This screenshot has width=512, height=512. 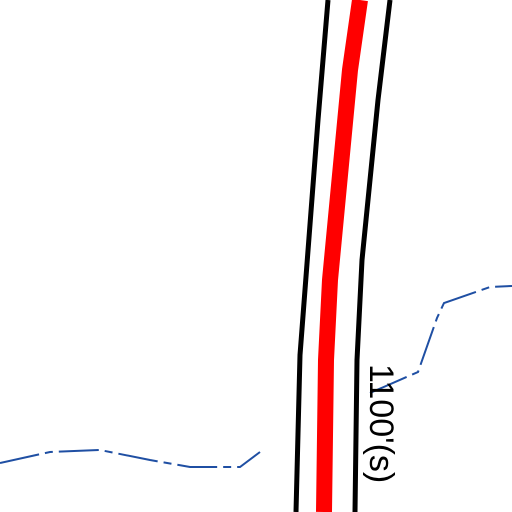 What do you see at coordinates (381, 423) in the screenshot?
I see `road-label: 1100'(s)` at bounding box center [381, 423].